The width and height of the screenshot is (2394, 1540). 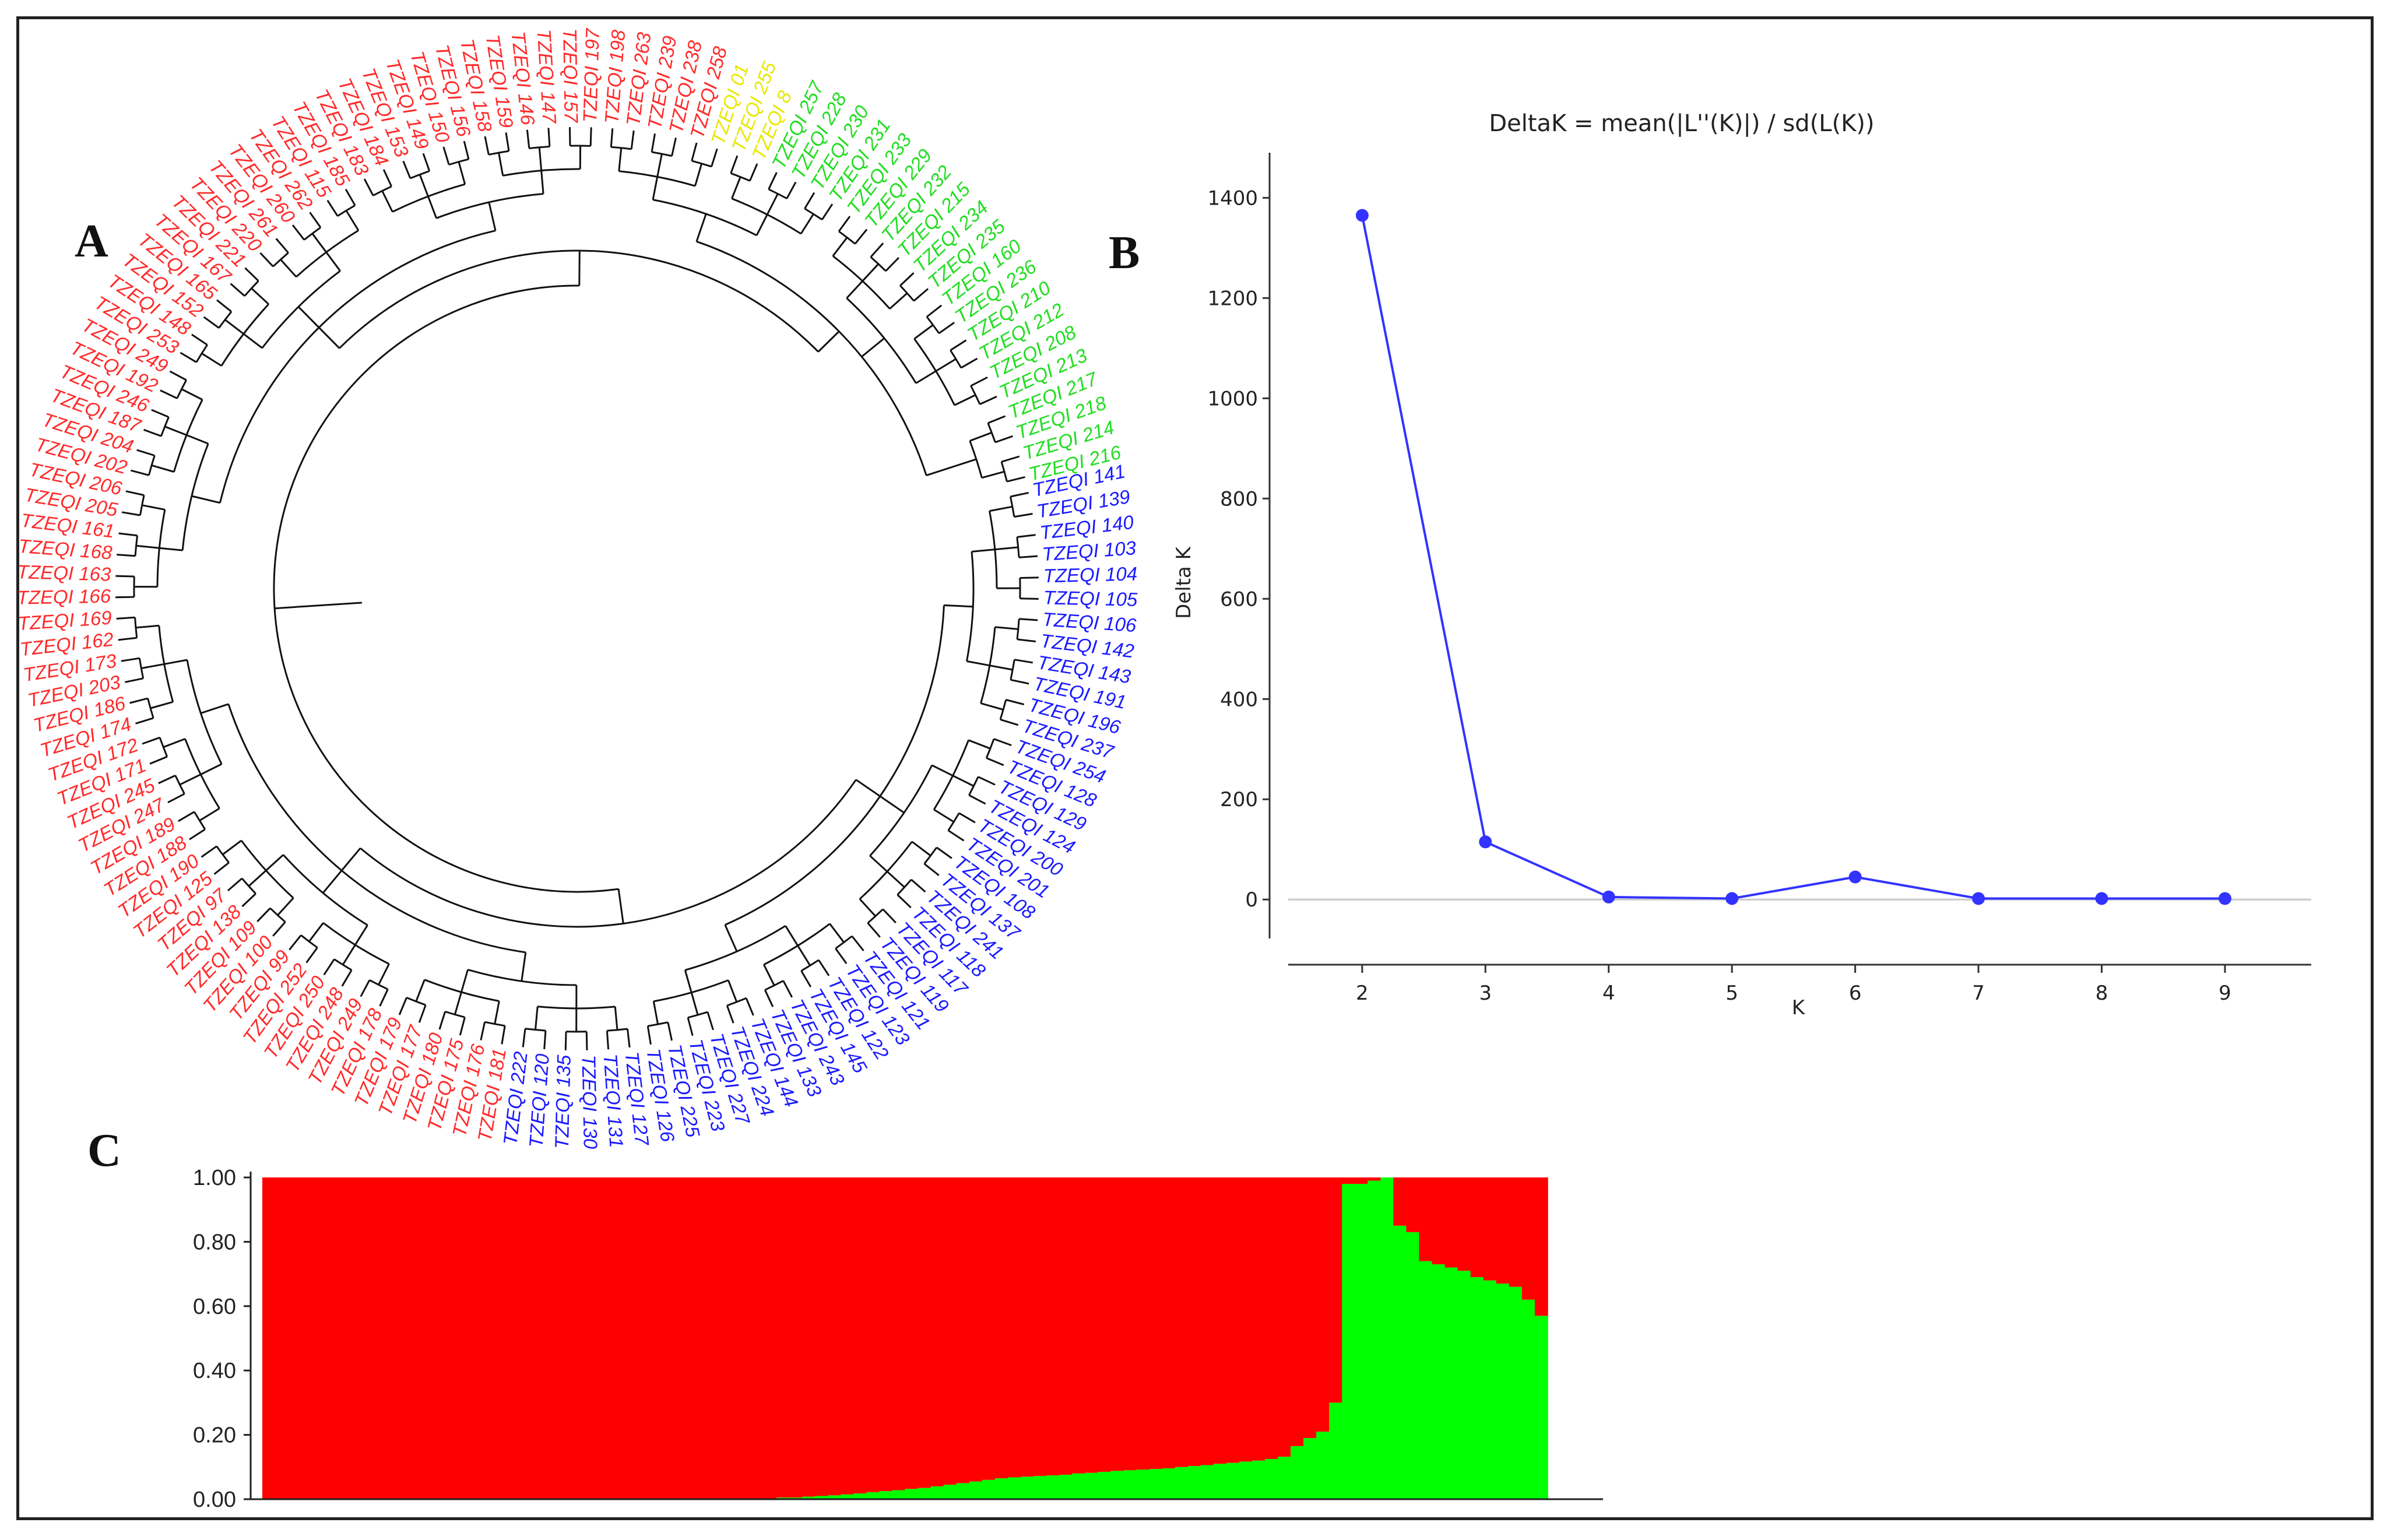 I want to click on x-axis-label: K, so click(x=1799, y=1007).